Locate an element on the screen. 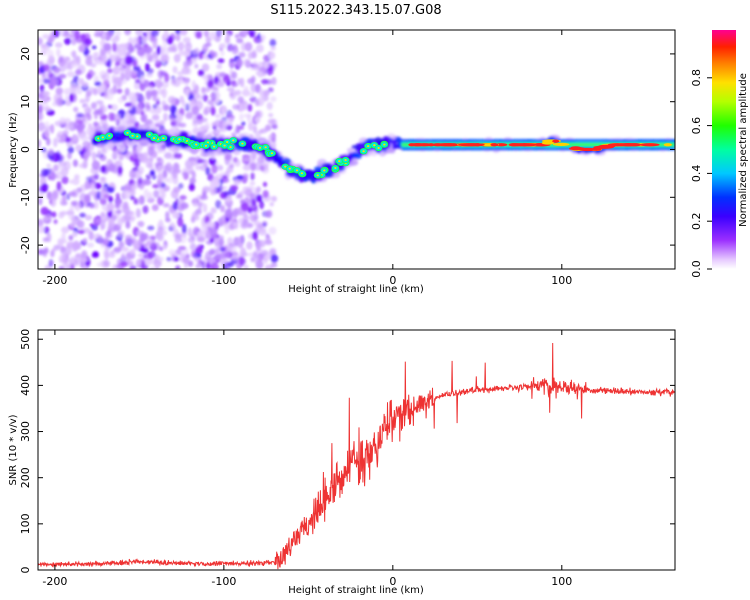 The height and width of the screenshot is (600, 750). snr-y-tick-label: 200 is located at coordinates (25, 477).